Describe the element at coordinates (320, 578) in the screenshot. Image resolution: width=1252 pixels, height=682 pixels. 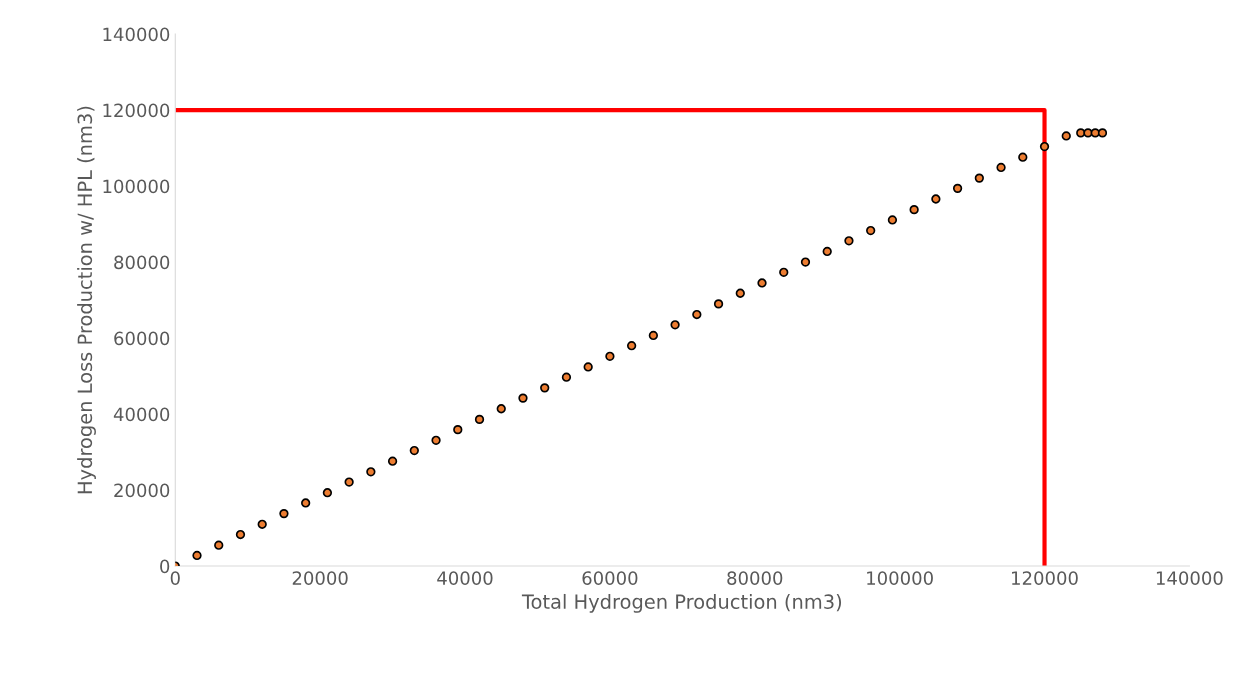
I see `x-tick-label: 20000` at that location.